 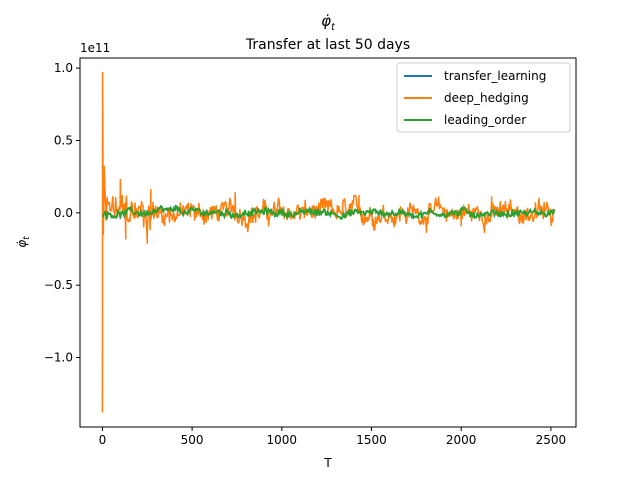 I want to click on x-tick-label: 0, so click(x=103, y=440).